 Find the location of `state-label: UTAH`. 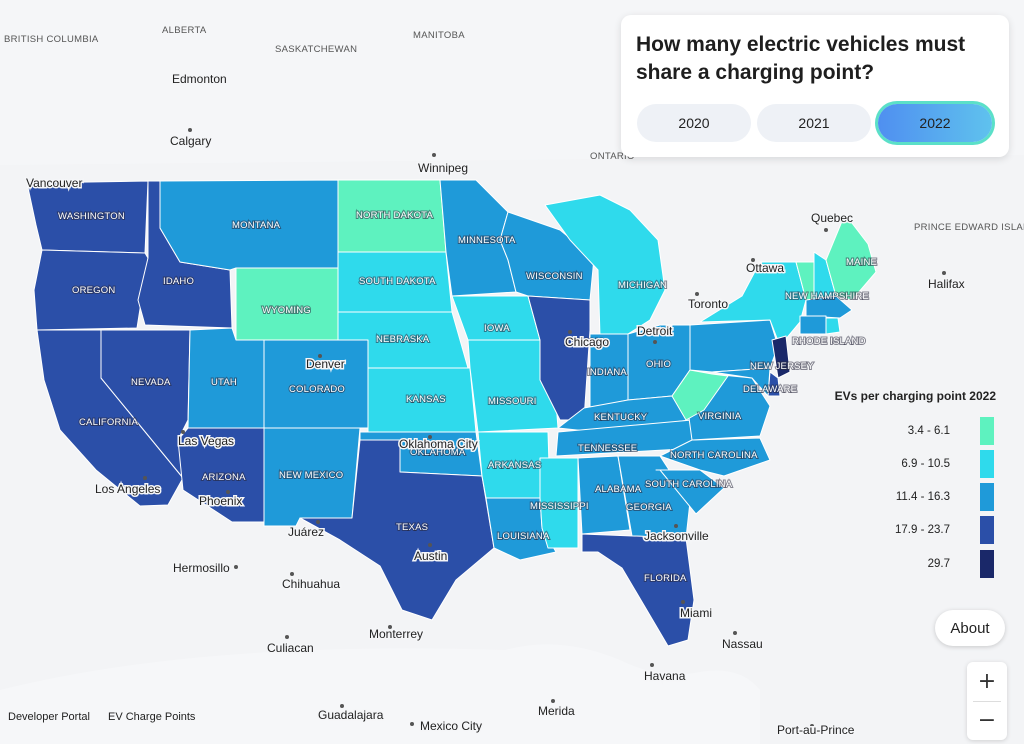

state-label: UTAH is located at coordinates (224, 382).